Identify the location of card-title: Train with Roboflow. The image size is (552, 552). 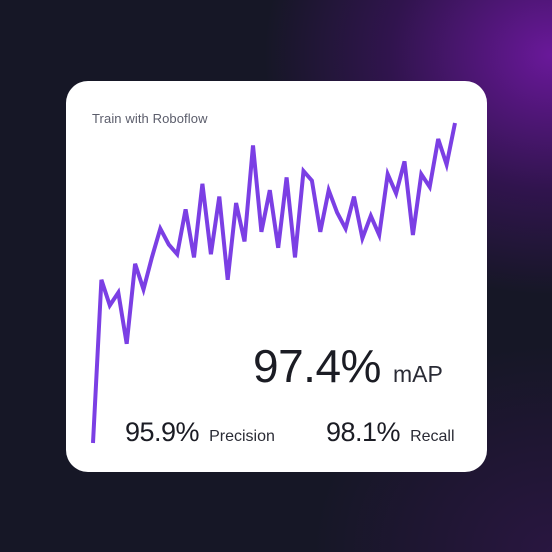
(150, 118).